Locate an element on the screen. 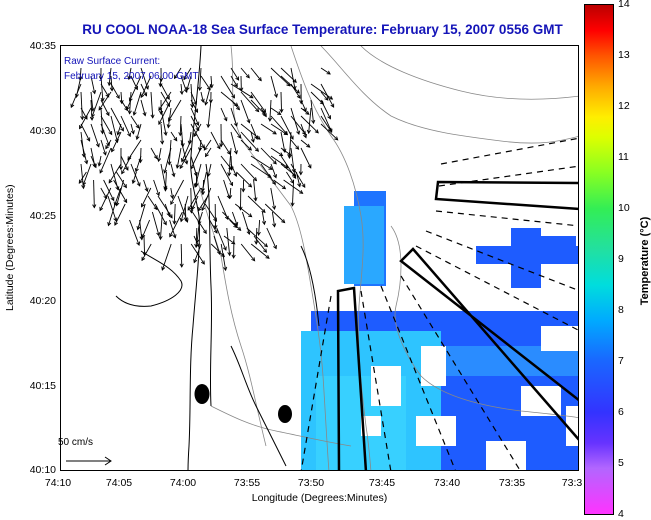 This screenshot has width=651, height=520. colorbar-tick: 6 is located at coordinates (621, 412).